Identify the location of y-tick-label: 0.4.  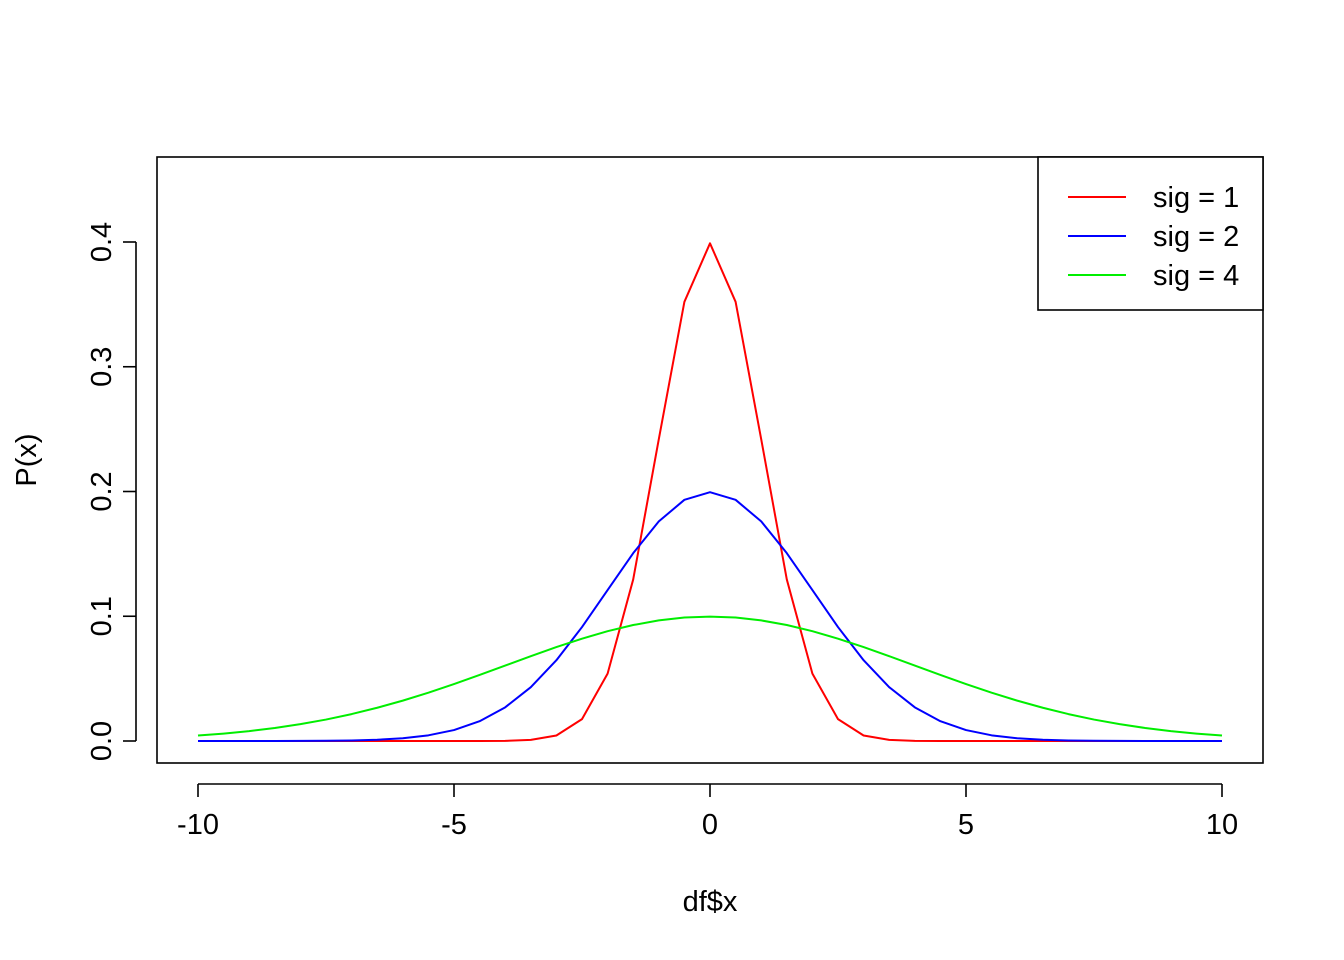
(102, 242).